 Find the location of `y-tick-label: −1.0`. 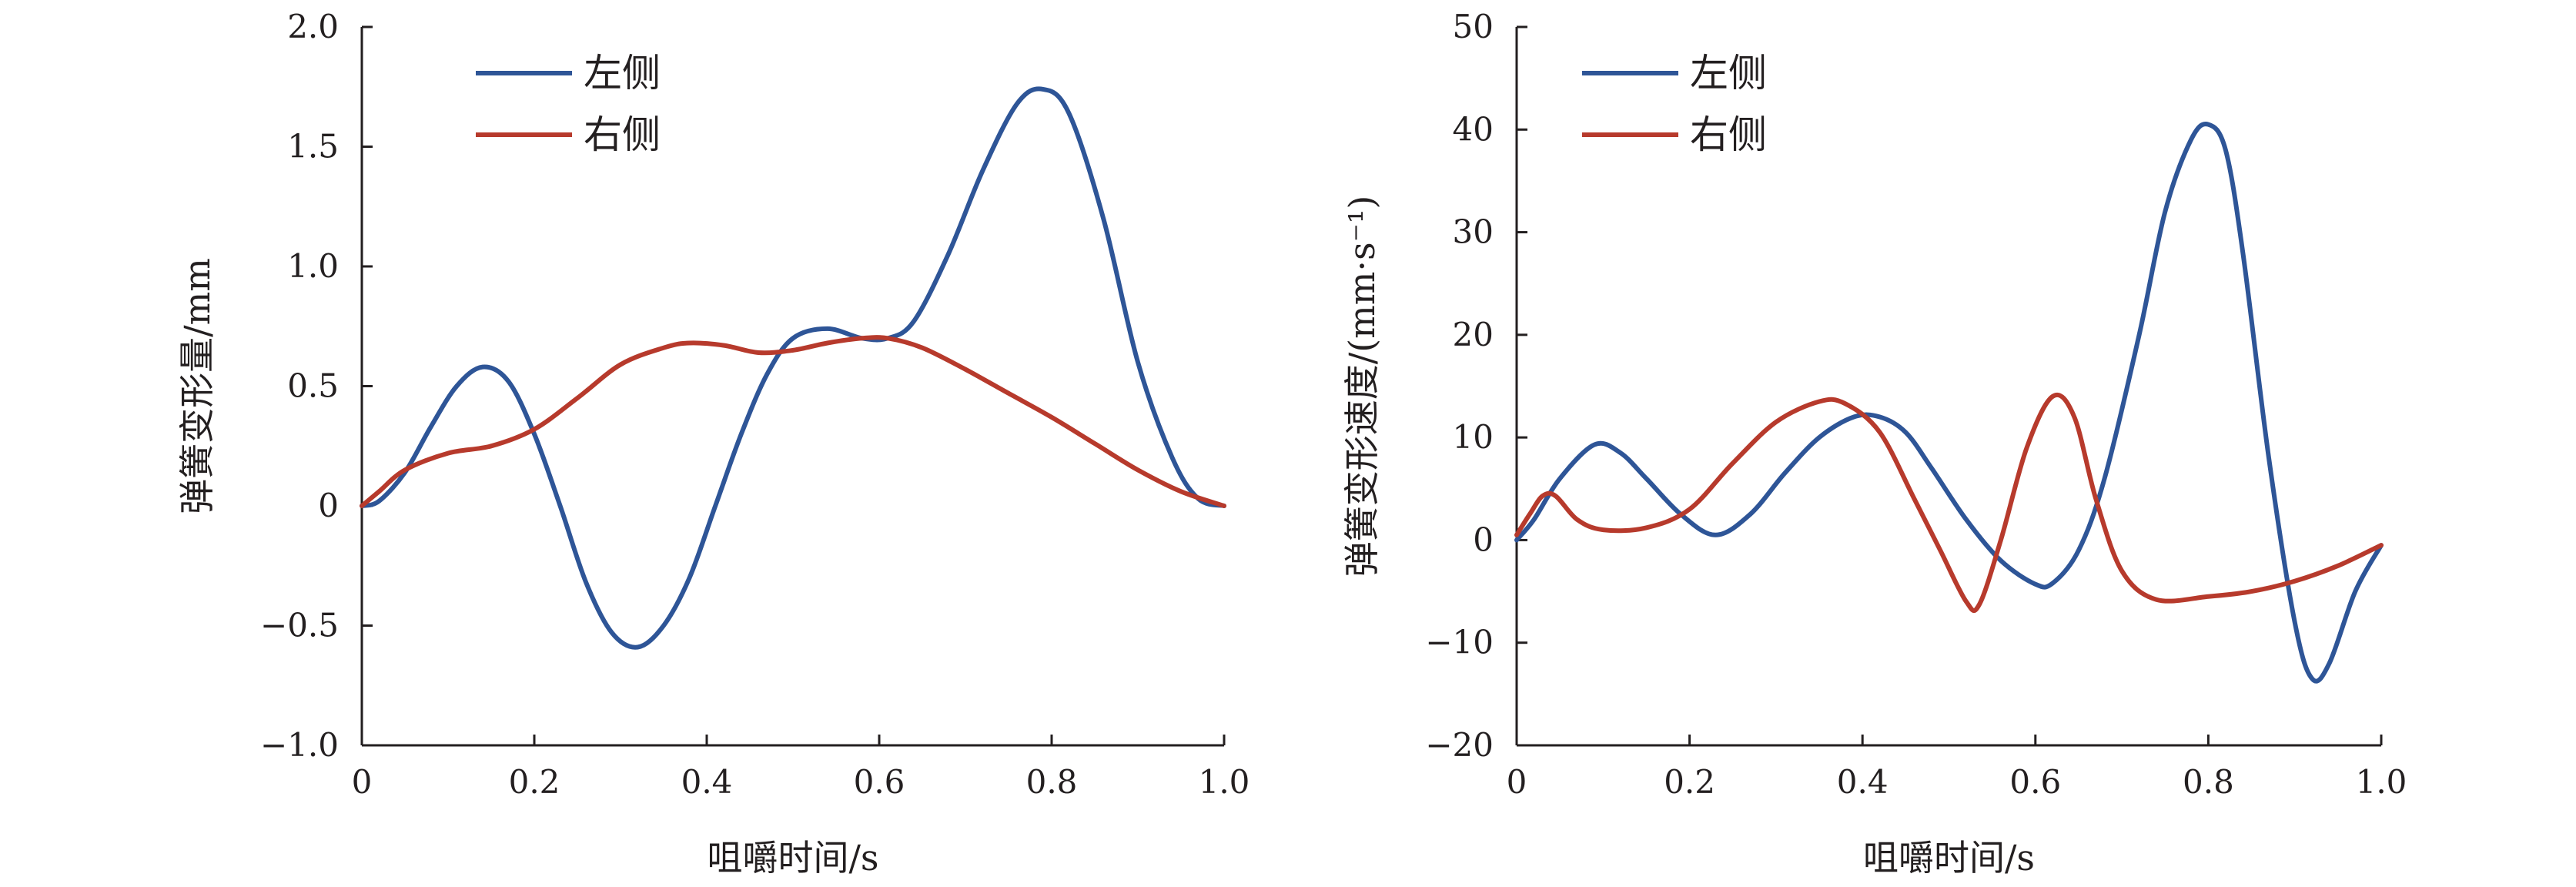

y-tick-label: −1.0 is located at coordinates (300, 745).